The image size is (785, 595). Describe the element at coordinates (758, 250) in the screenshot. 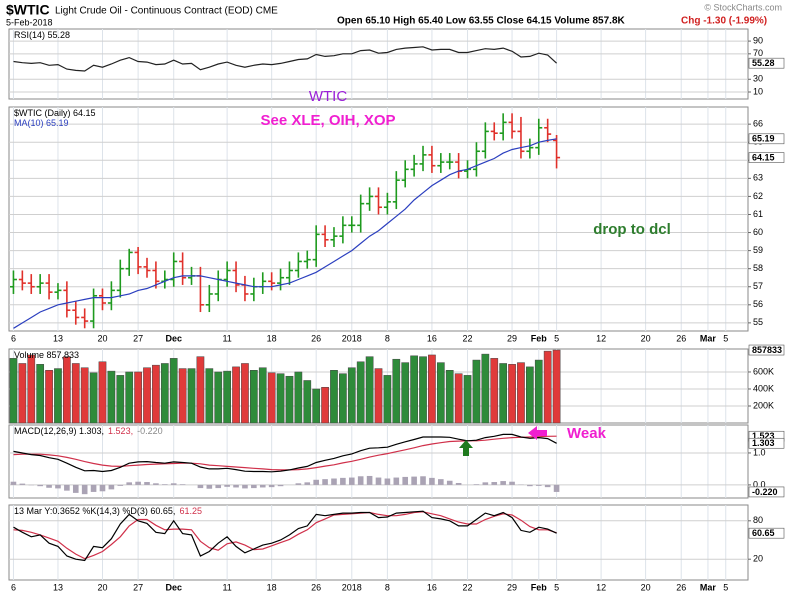

I see `y-tick-label: 59` at that location.